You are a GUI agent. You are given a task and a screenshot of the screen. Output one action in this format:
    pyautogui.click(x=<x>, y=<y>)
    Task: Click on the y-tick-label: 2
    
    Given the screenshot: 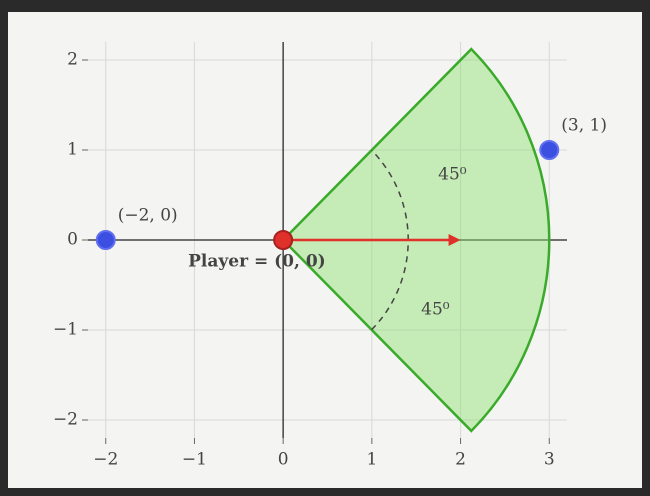 What is the action you would take?
    pyautogui.click(x=72, y=60)
    